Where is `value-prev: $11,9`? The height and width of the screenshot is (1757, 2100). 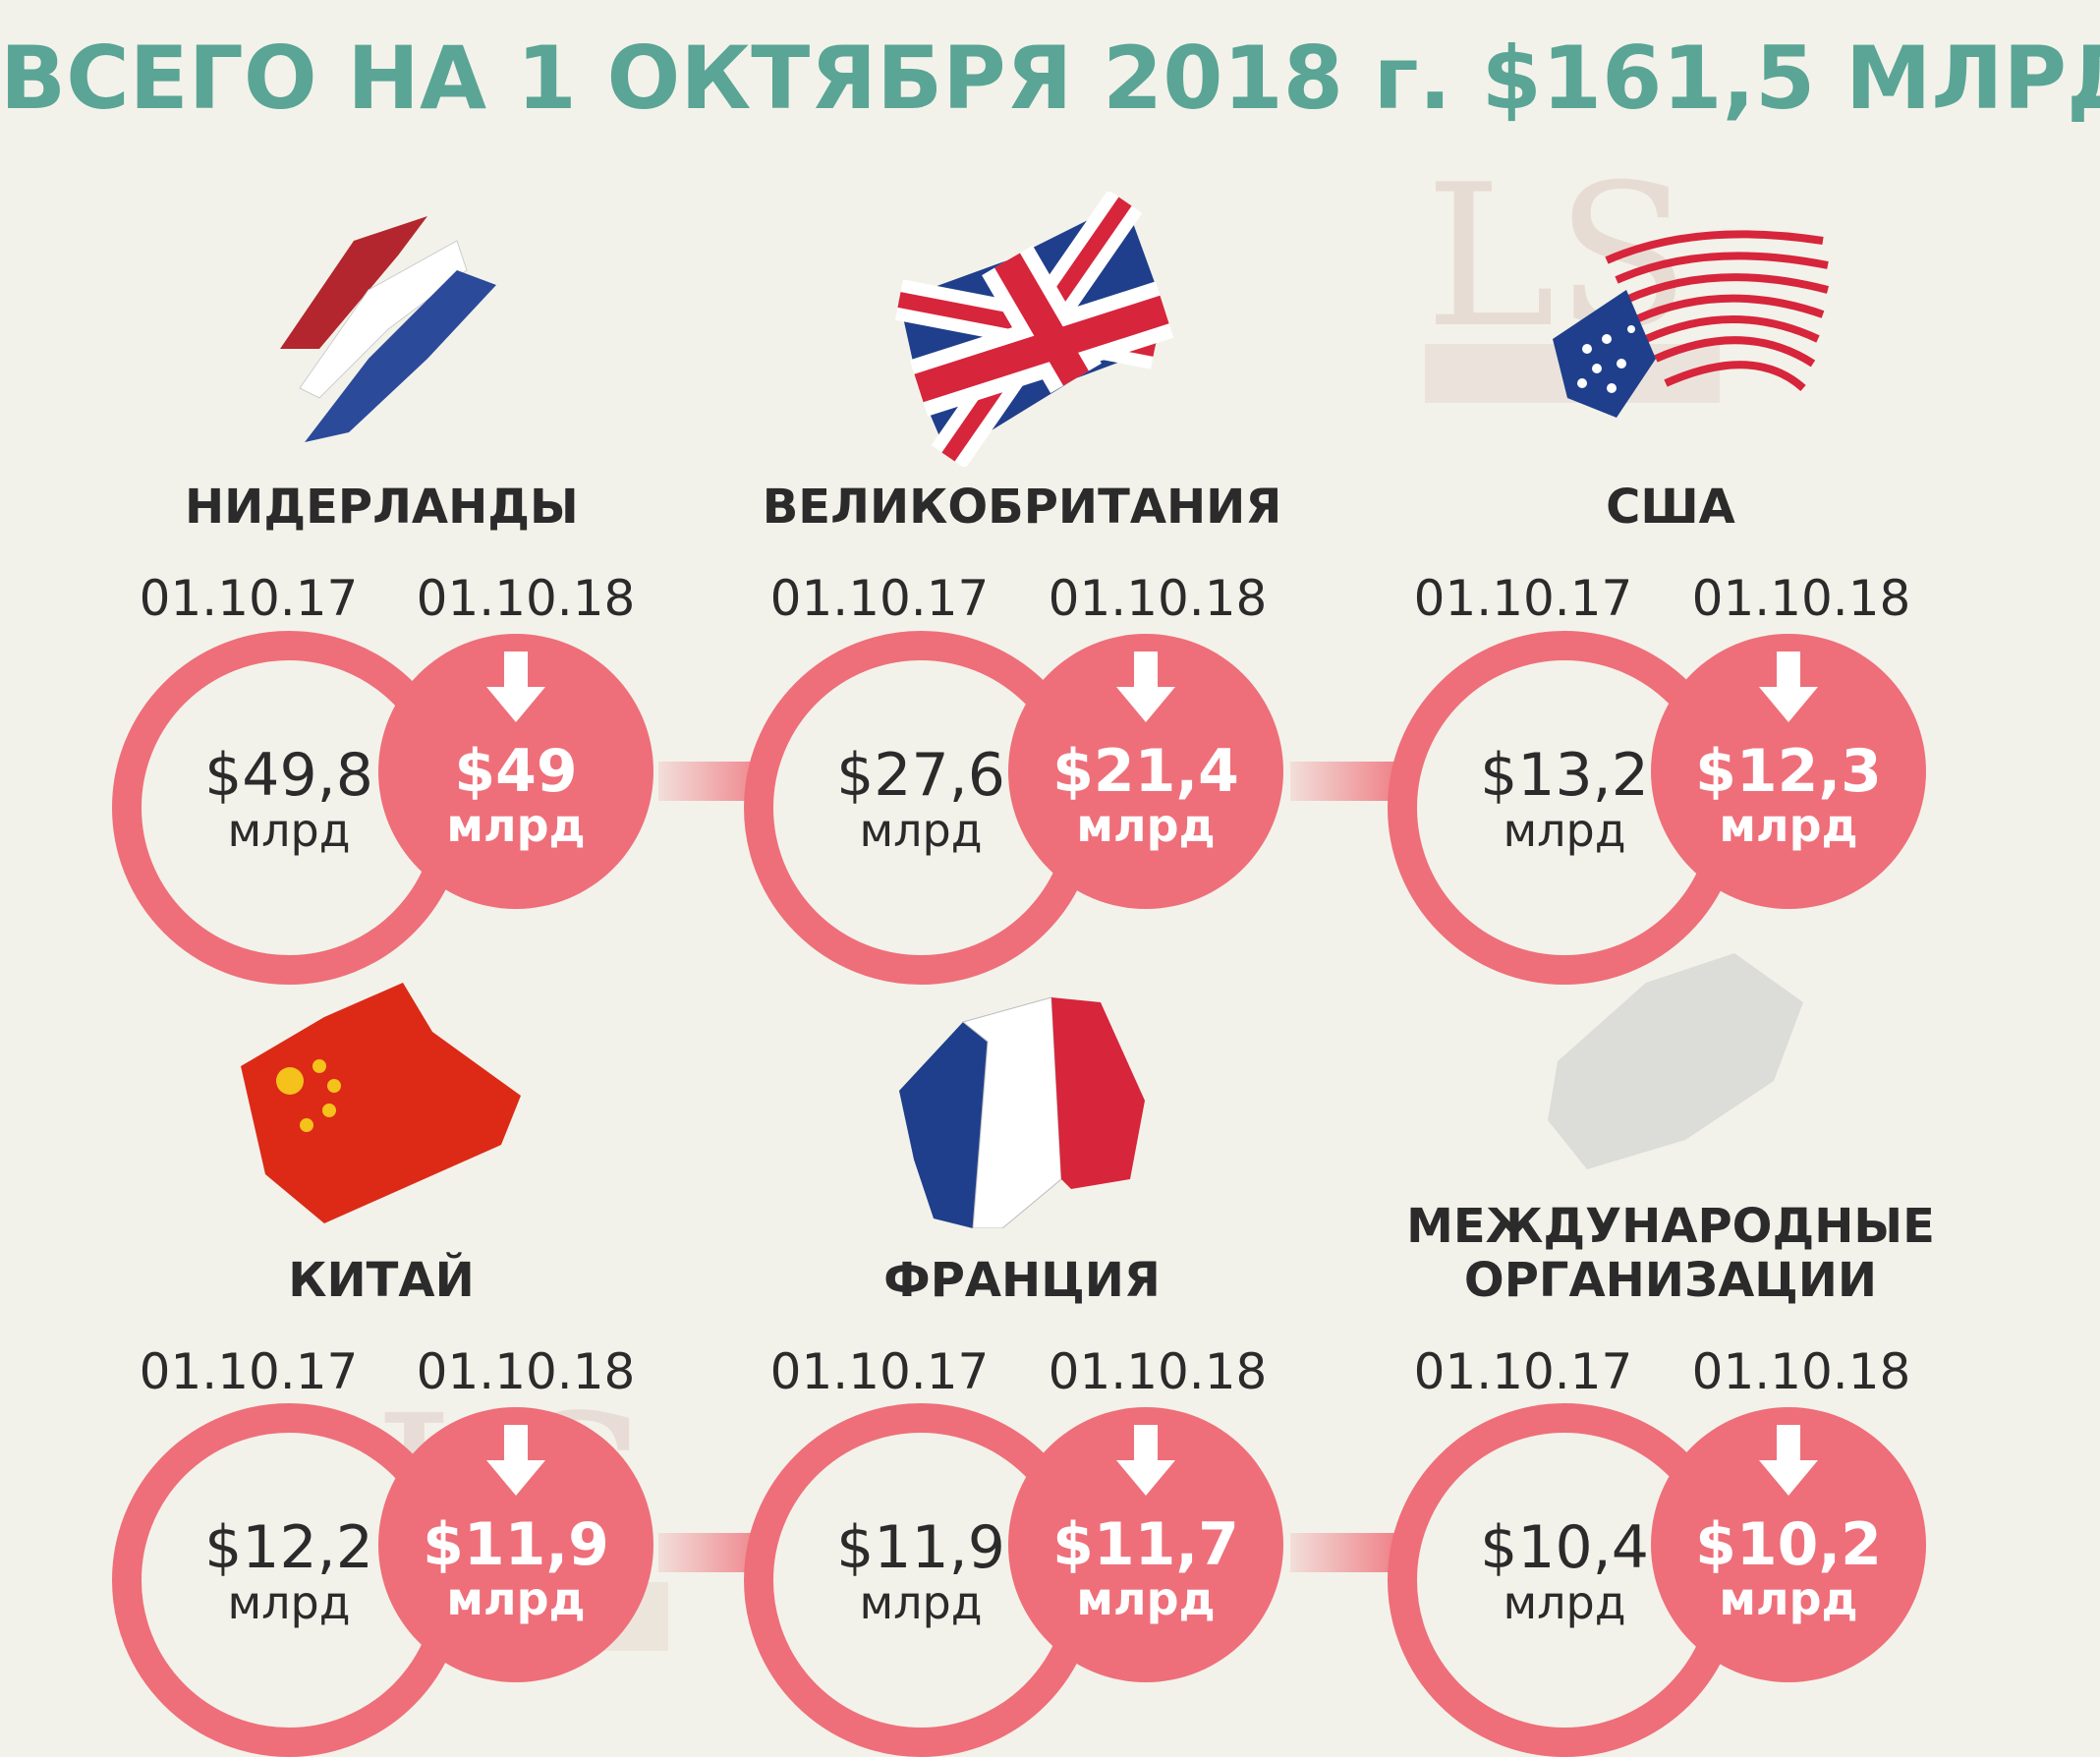 value-prev: $11,9 is located at coordinates (920, 1547).